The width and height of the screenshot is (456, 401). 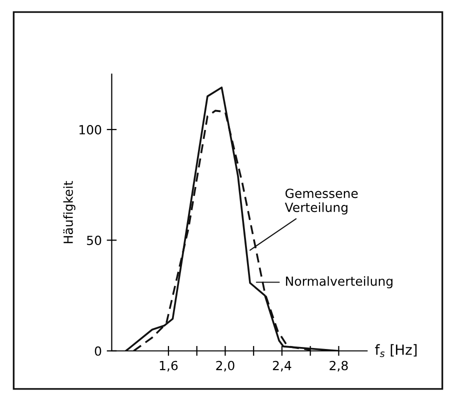 I want to click on y-axis-title: Häufigkeit, so click(x=69, y=212).